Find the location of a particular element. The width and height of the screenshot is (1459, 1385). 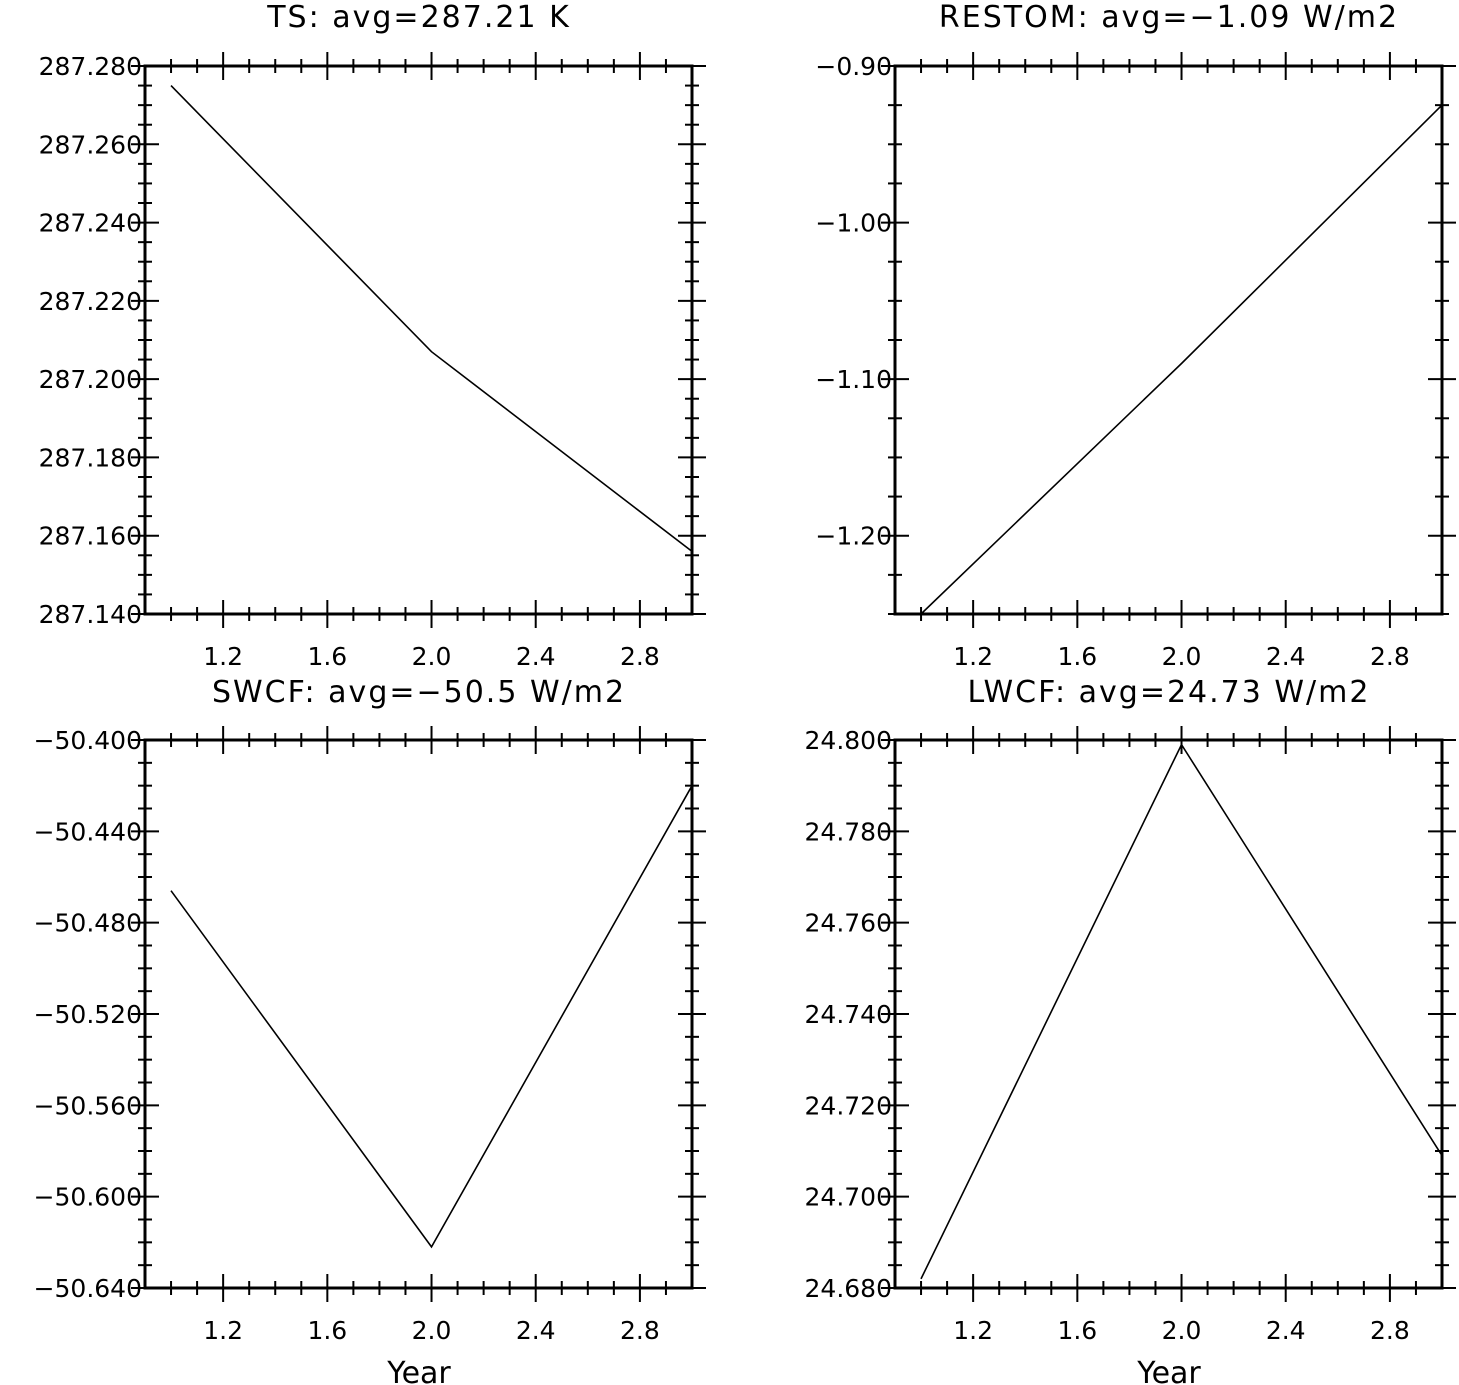

y-tick-label: −50.560 is located at coordinates (88, 1105).